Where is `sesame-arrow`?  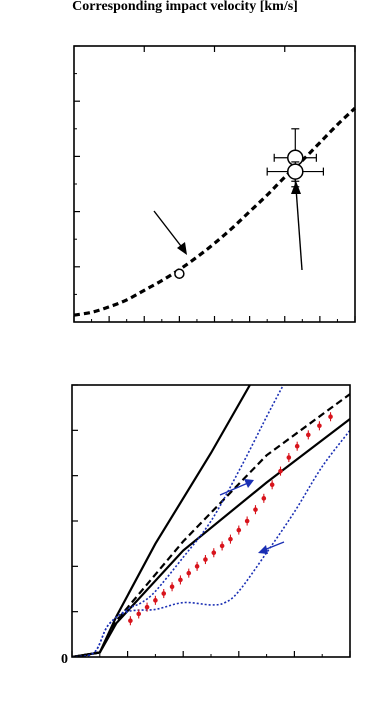 sesame-arrow is located at coordinates (274, 546).